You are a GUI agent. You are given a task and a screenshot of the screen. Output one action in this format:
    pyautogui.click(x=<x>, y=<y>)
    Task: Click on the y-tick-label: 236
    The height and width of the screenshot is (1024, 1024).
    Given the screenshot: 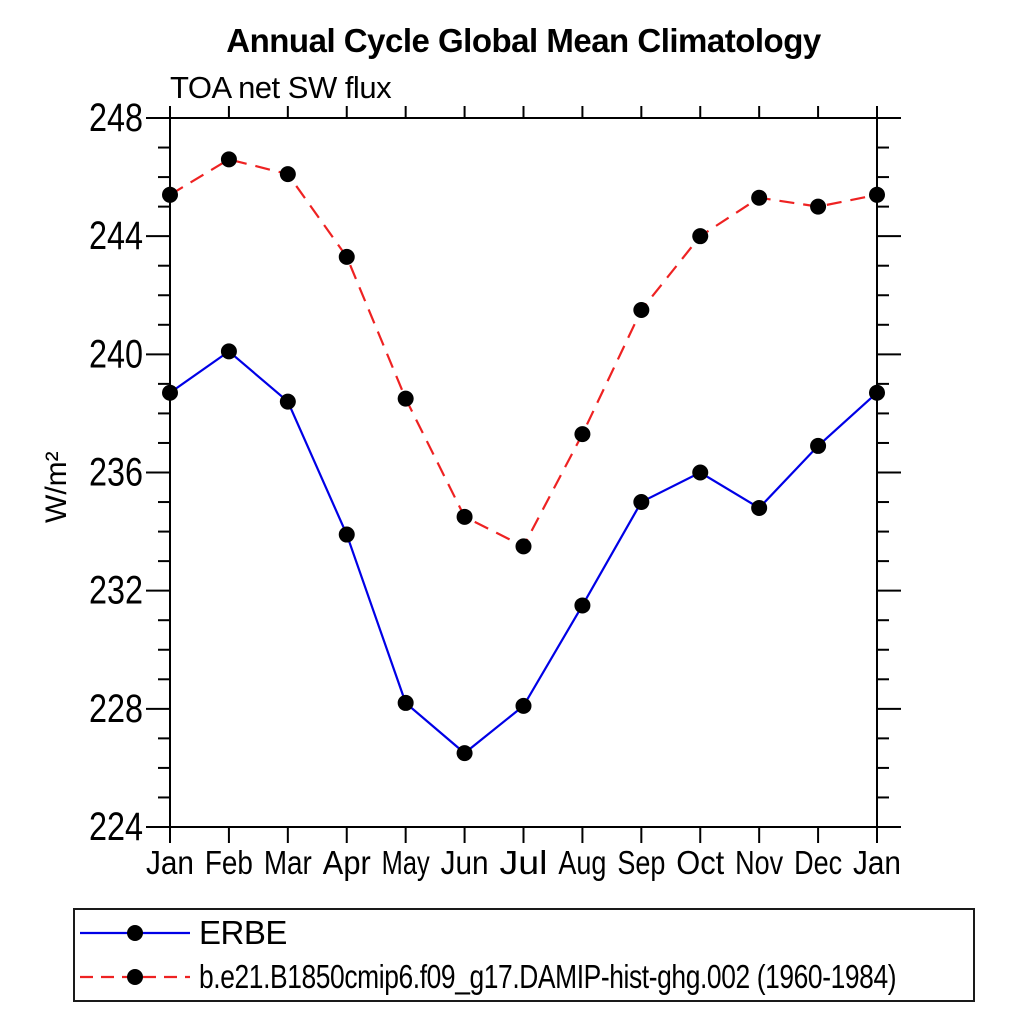 What is the action you would take?
    pyautogui.click(x=116, y=473)
    